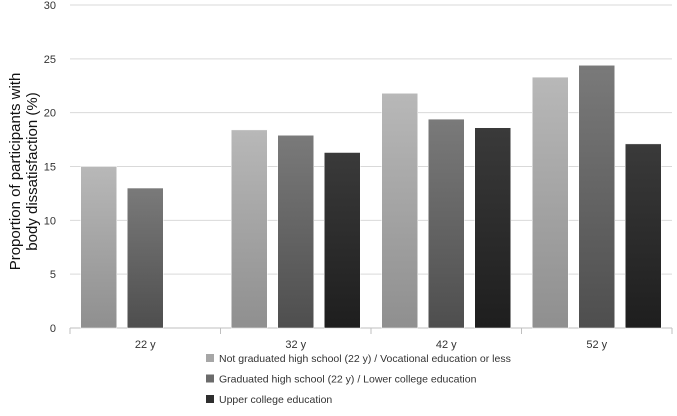  I want to click on y-tick-label: 10, so click(50, 221).